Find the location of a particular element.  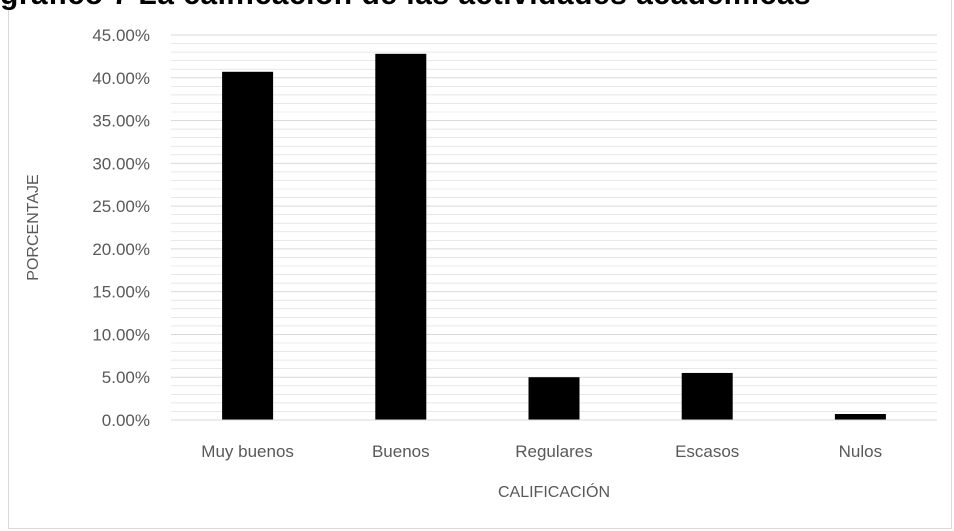

y-tick-label: 10.00% is located at coordinates (121, 334).